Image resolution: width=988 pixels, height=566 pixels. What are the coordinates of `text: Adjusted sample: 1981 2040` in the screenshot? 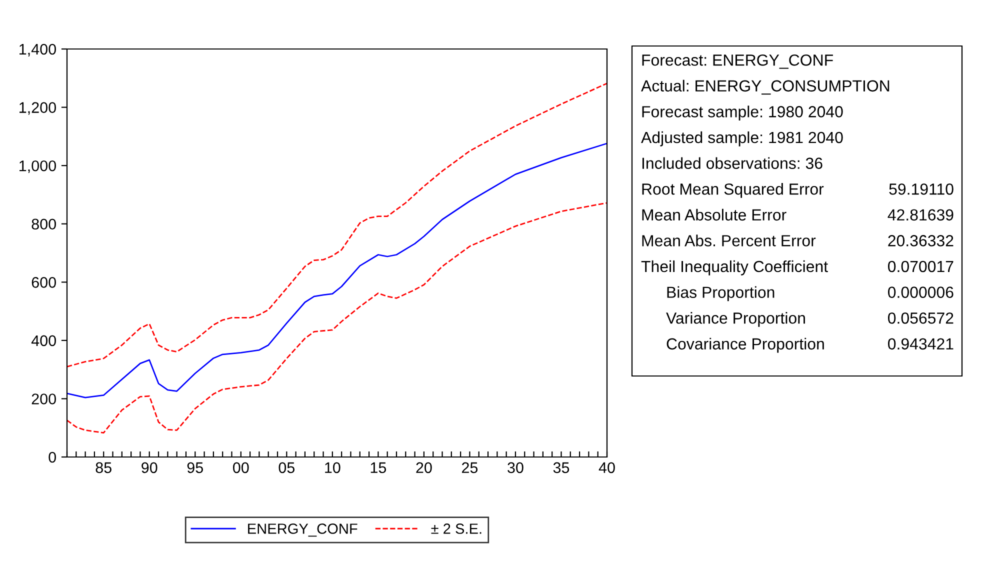 It's located at (742, 138).